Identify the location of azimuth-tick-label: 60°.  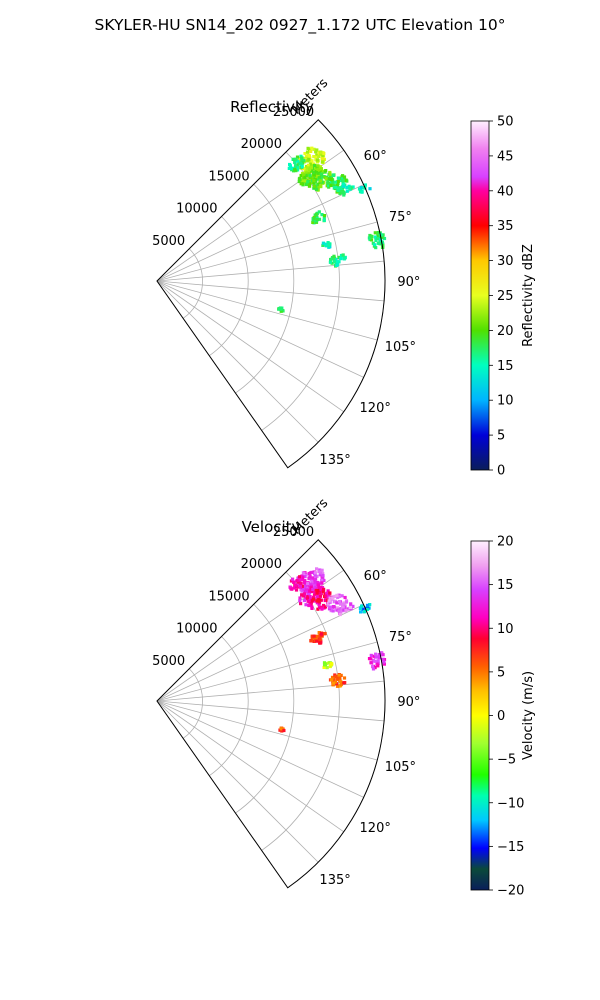
(375, 576).